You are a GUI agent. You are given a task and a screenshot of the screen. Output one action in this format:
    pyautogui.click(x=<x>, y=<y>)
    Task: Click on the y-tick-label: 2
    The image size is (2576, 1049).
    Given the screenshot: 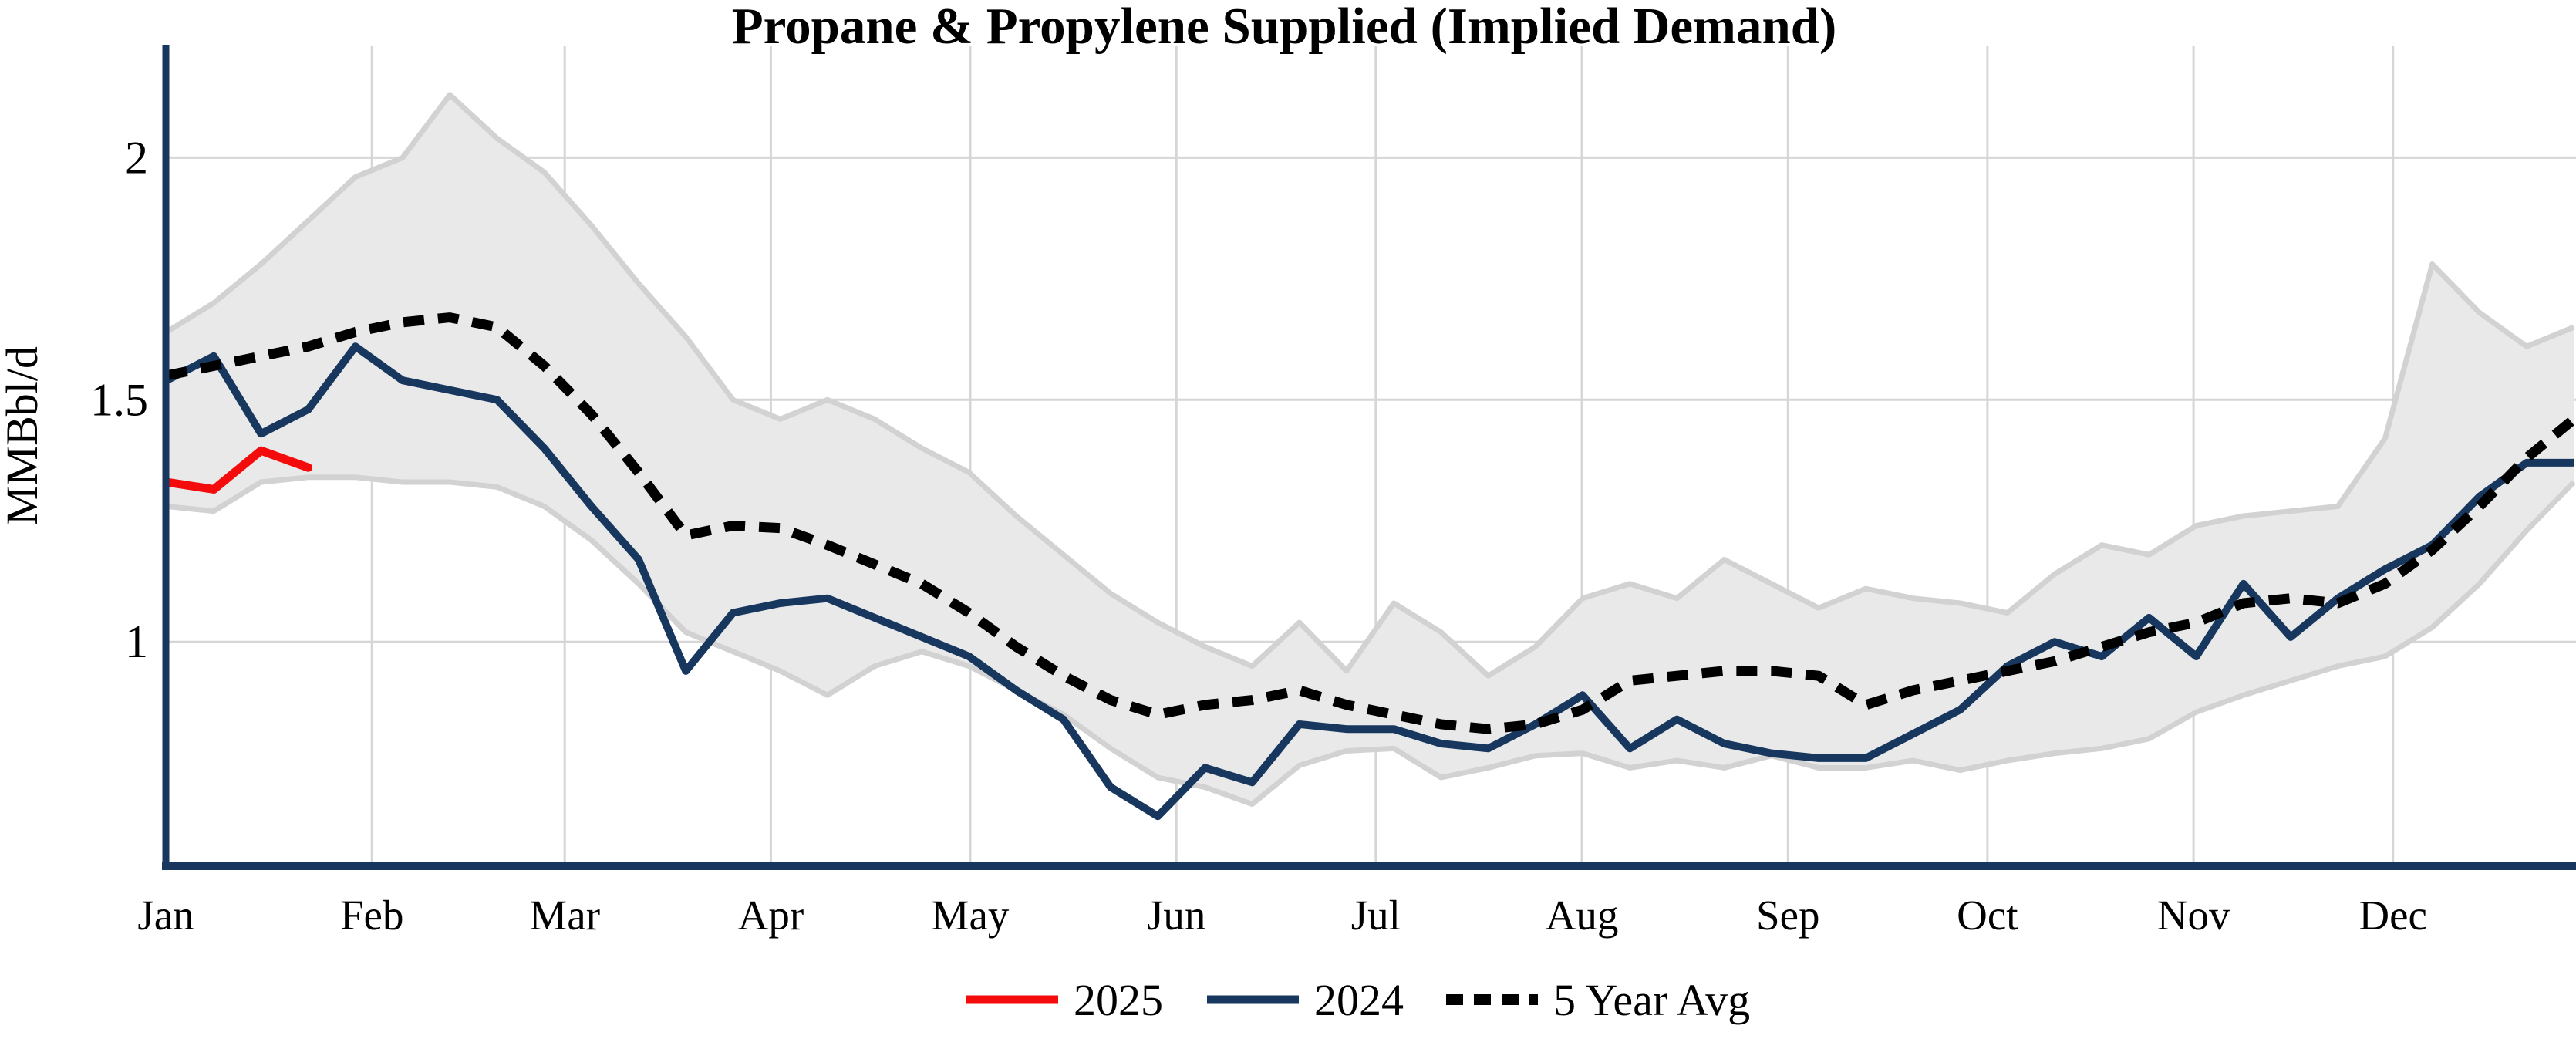 What is the action you would take?
    pyautogui.click(x=136, y=158)
    